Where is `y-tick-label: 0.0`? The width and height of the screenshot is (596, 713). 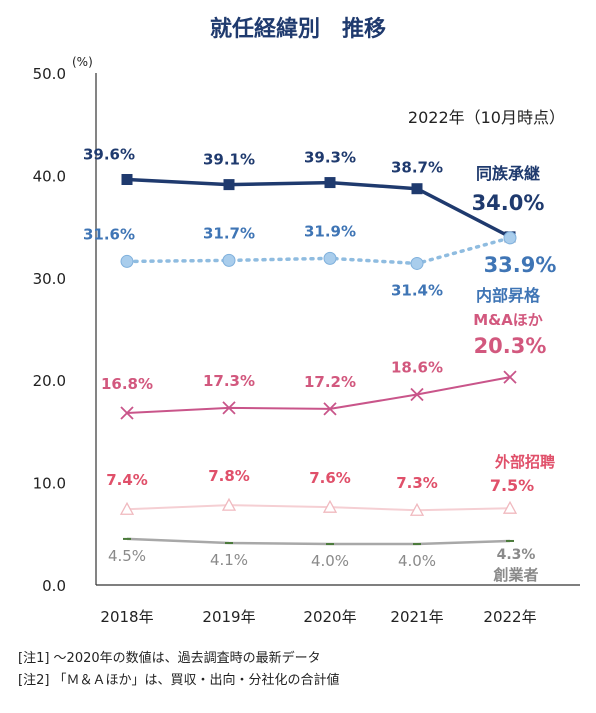 y-tick-label: 0.0 is located at coordinates (54, 586).